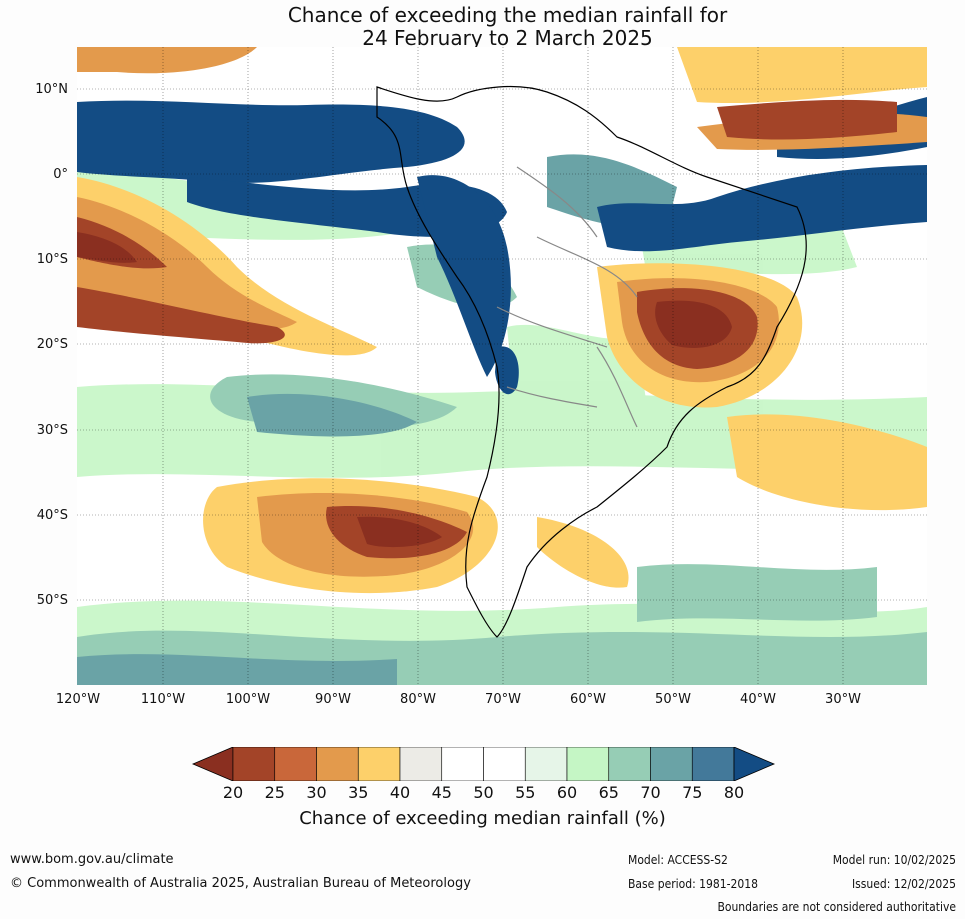 The width and height of the screenshot is (965, 919). Describe the element at coordinates (316, 792) in the screenshot. I see `colorbar-tick-label: 30` at that location.